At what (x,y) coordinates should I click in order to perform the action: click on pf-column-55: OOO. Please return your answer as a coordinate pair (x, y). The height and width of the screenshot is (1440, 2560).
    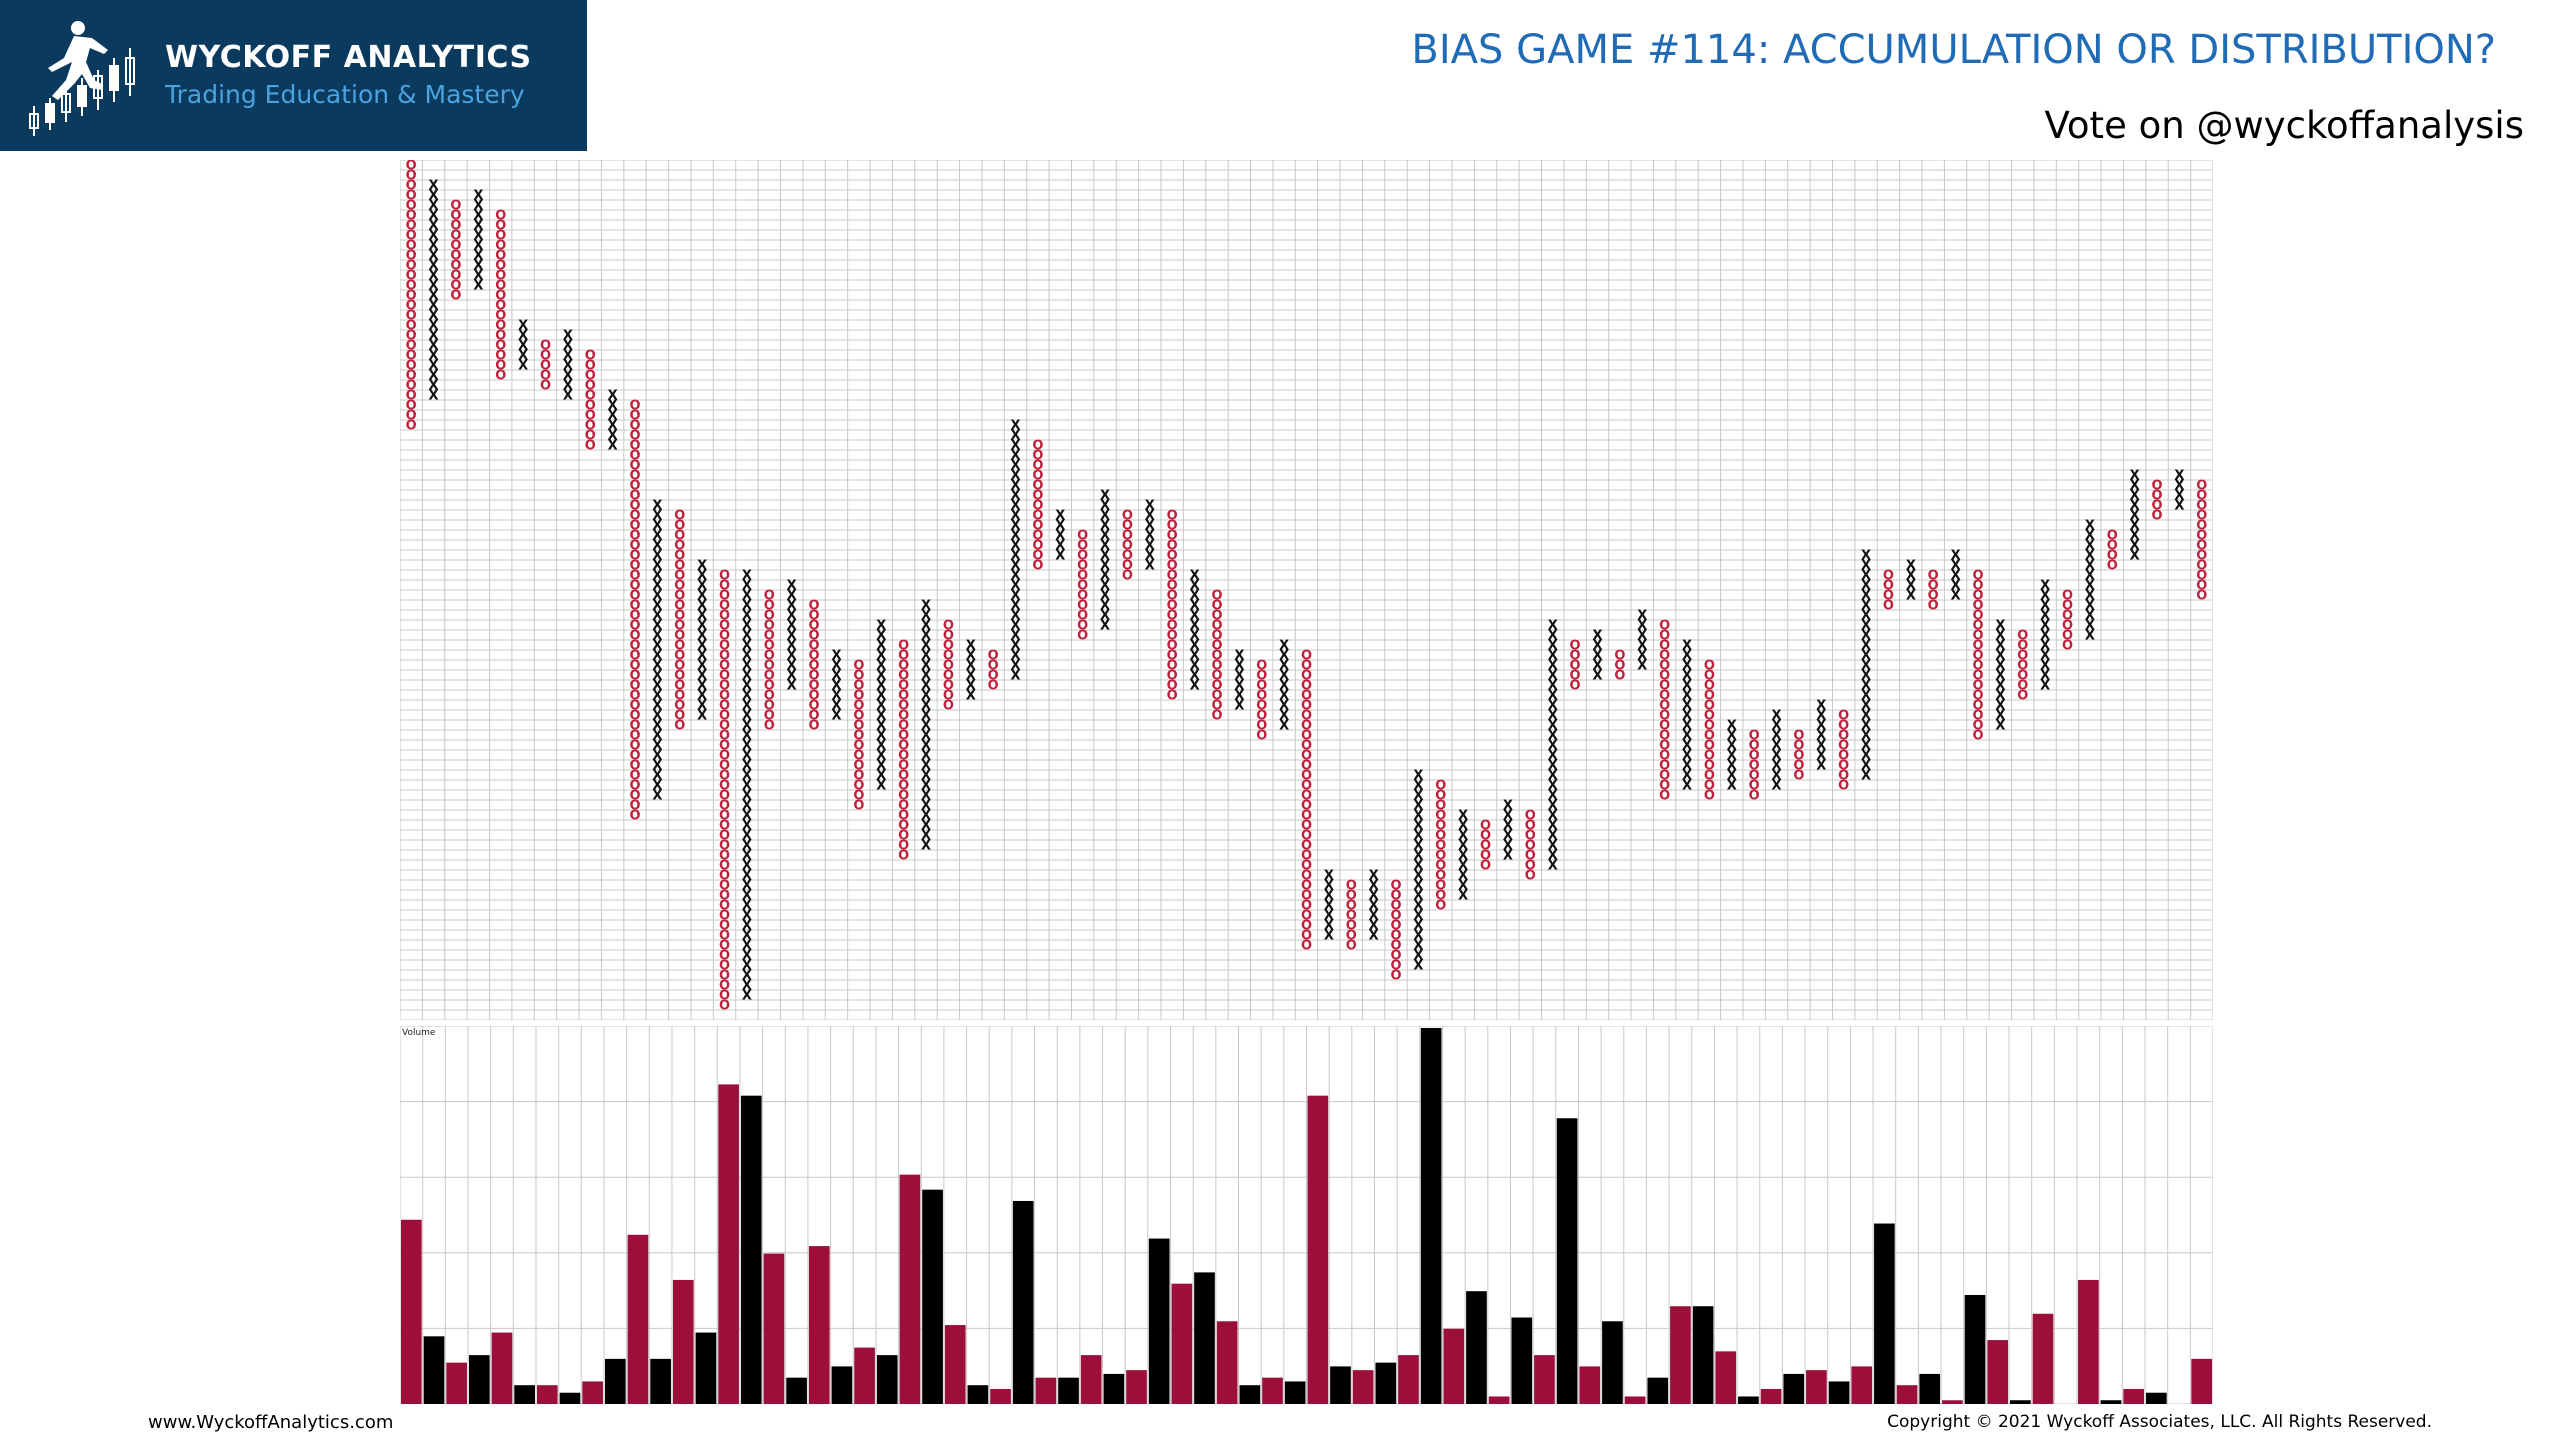
    Looking at the image, I should click on (1619, 666).